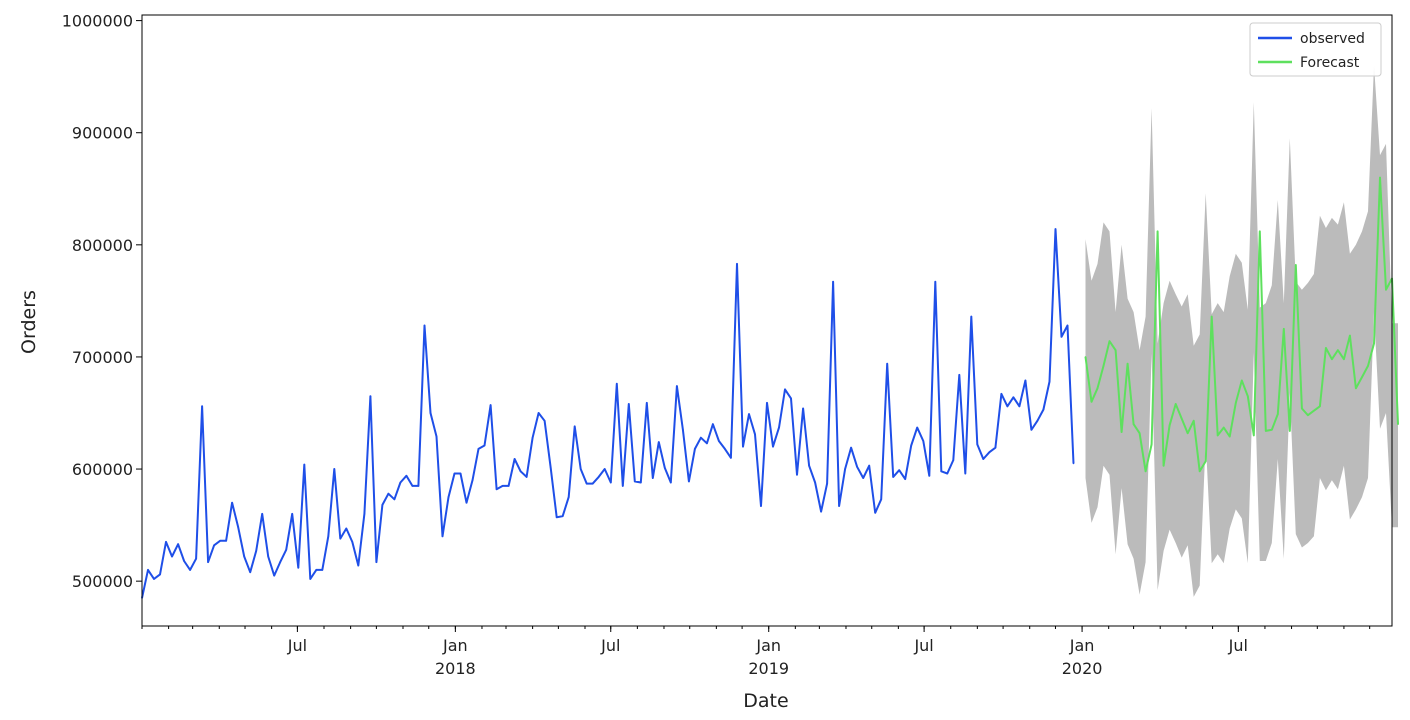  Describe the element at coordinates (102, 245) in the screenshot. I see `y-tick-label: 800000` at that location.